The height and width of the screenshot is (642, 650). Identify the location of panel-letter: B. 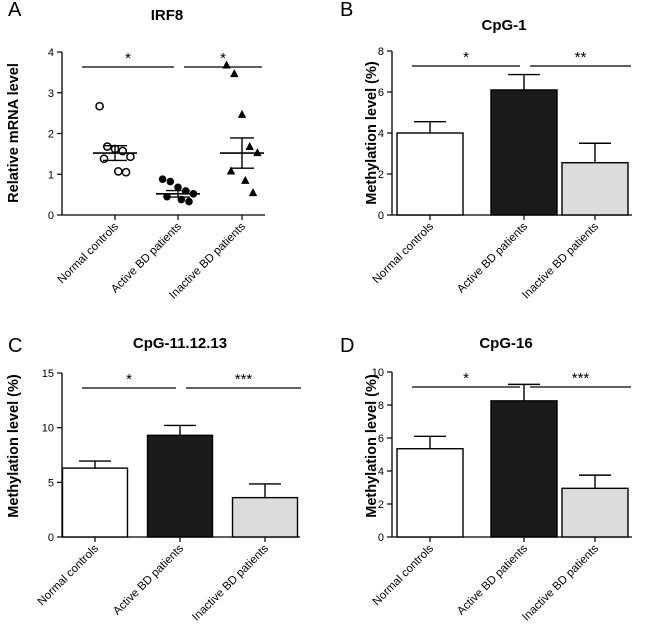
(346, 10).